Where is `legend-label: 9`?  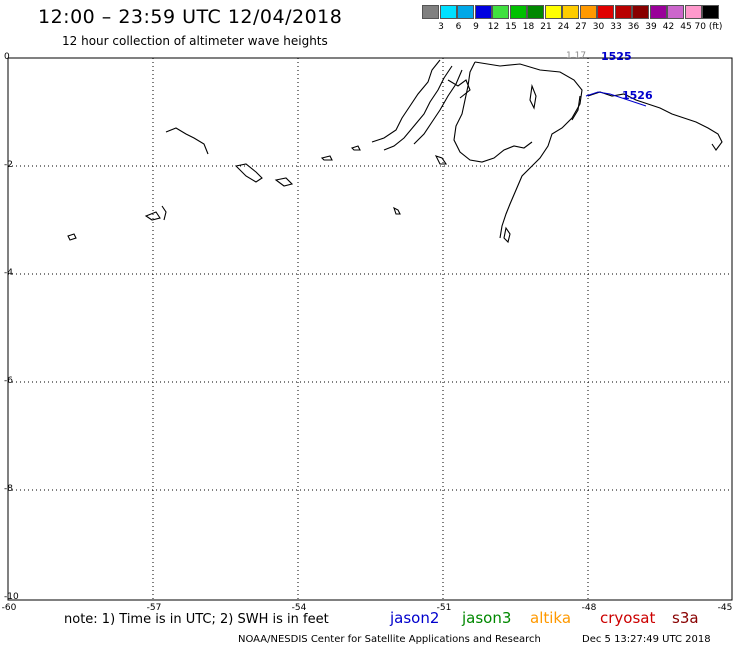
legend-label: 9 is located at coordinates (476, 27).